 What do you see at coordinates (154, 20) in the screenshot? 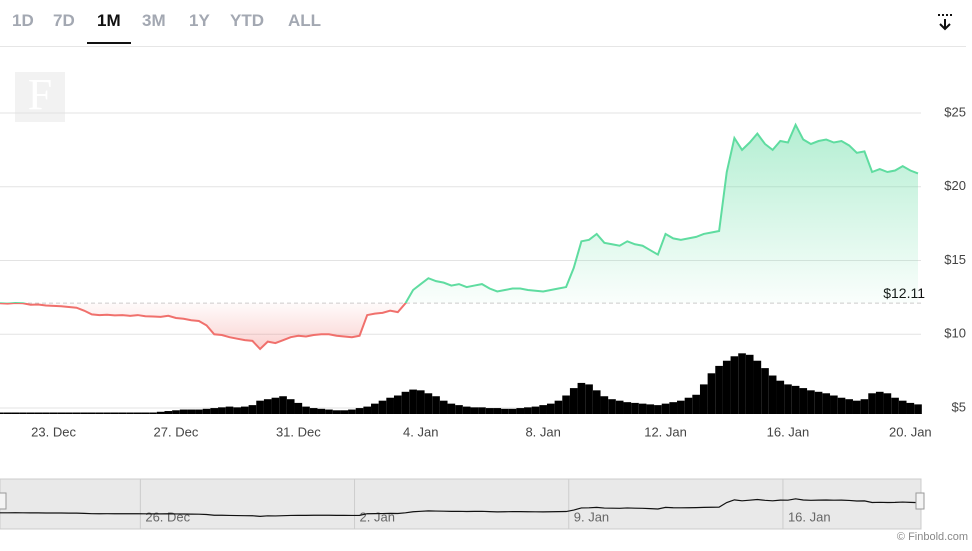
I see `range-tab: 3M` at bounding box center [154, 20].